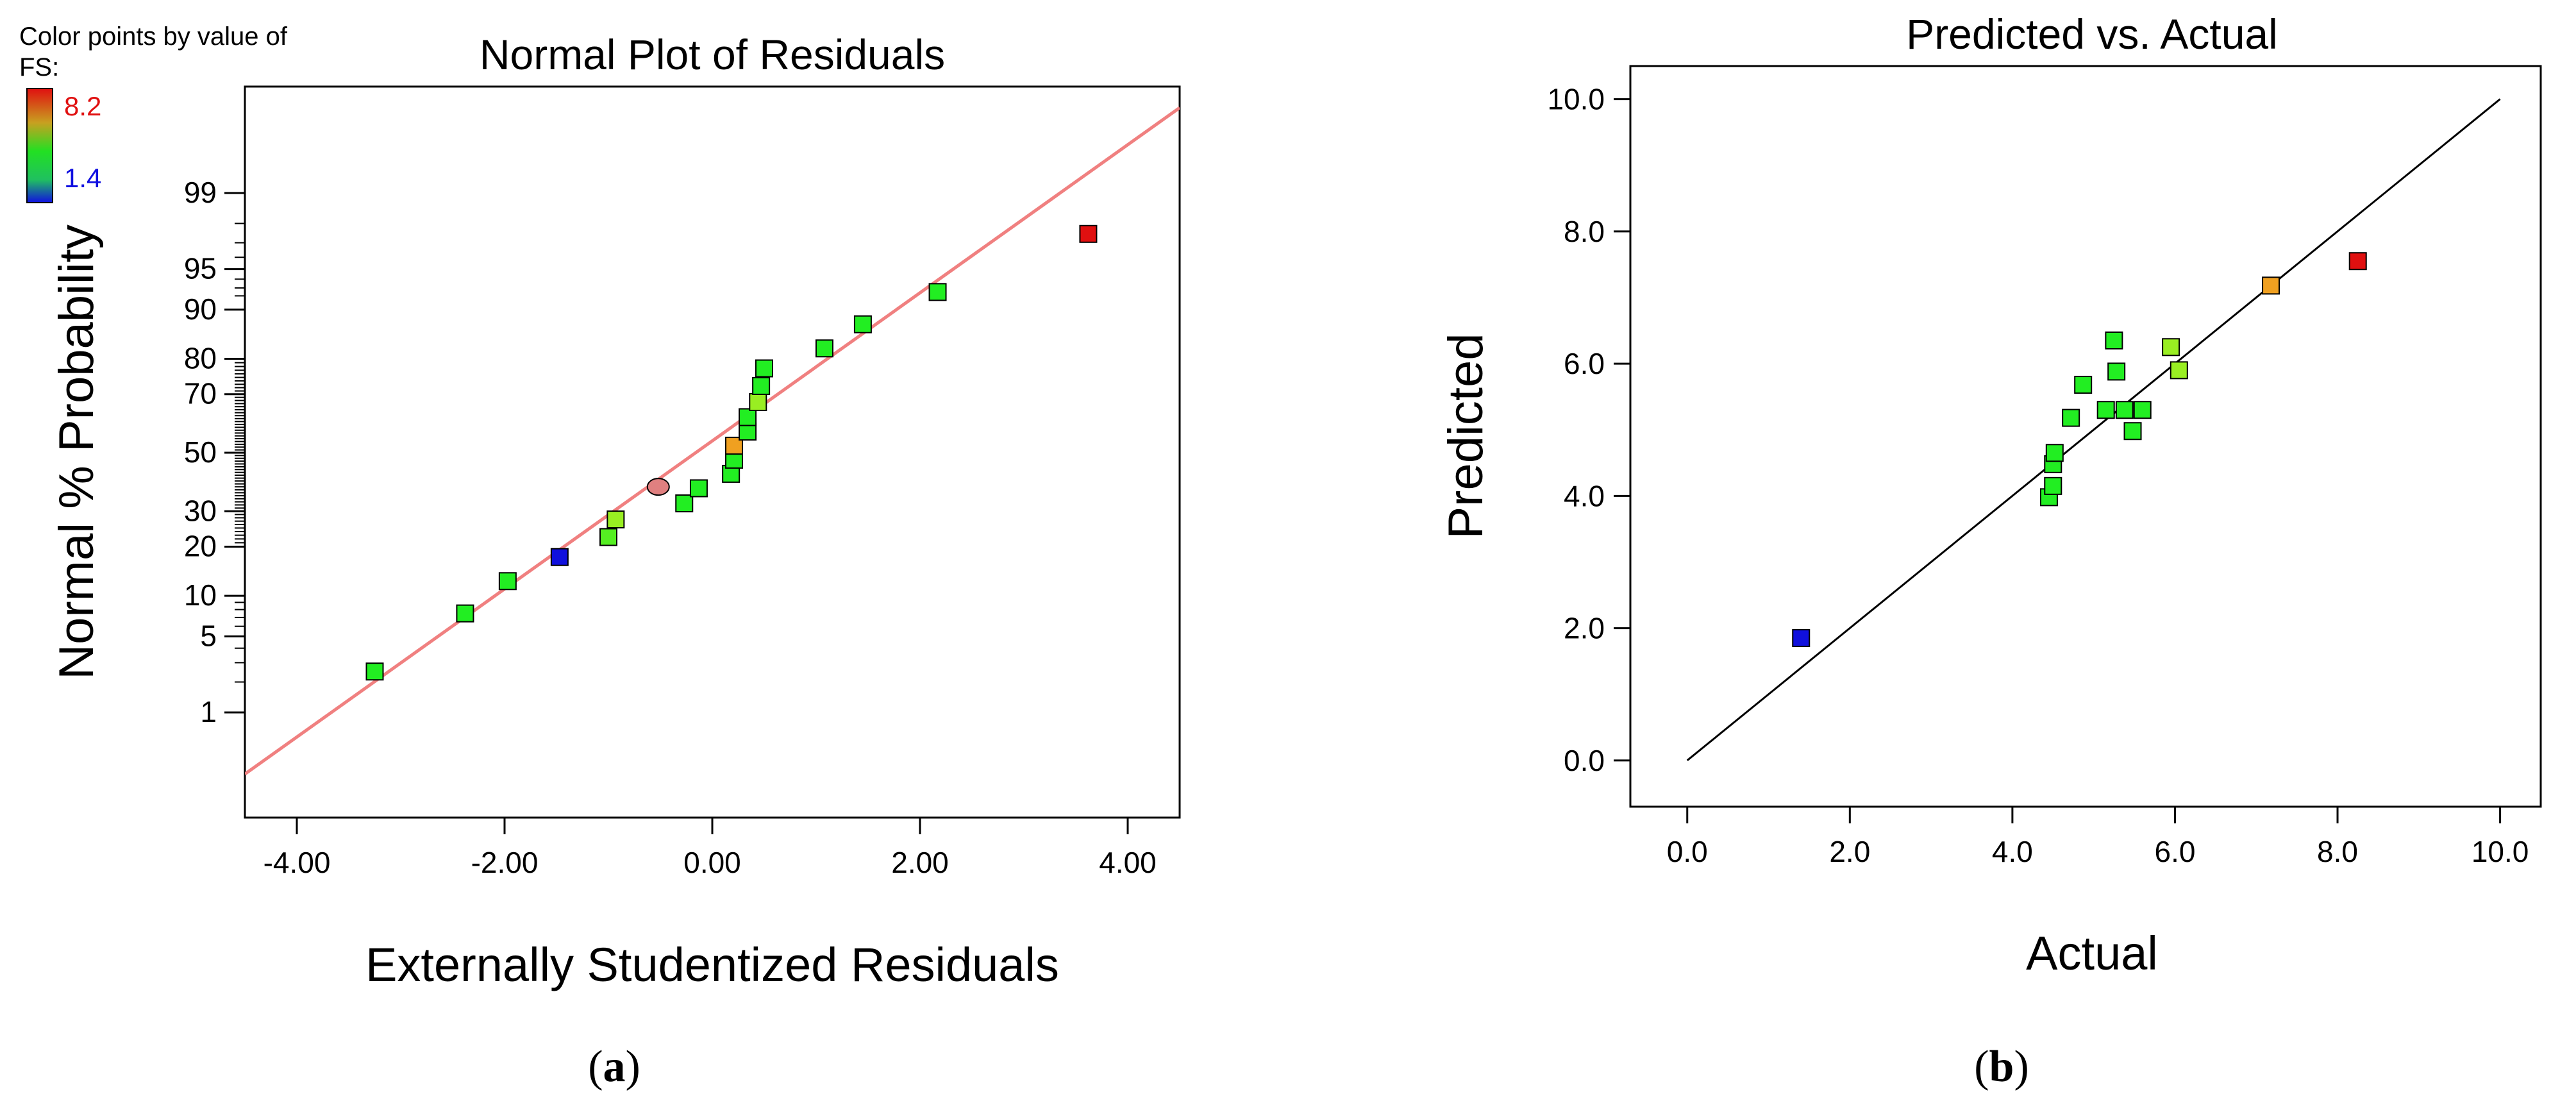 The image size is (2576, 1110). What do you see at coordinates (633, 1067) in the screenshot?
I see `caption-a-close: )` at bounding box center [633, 1067].